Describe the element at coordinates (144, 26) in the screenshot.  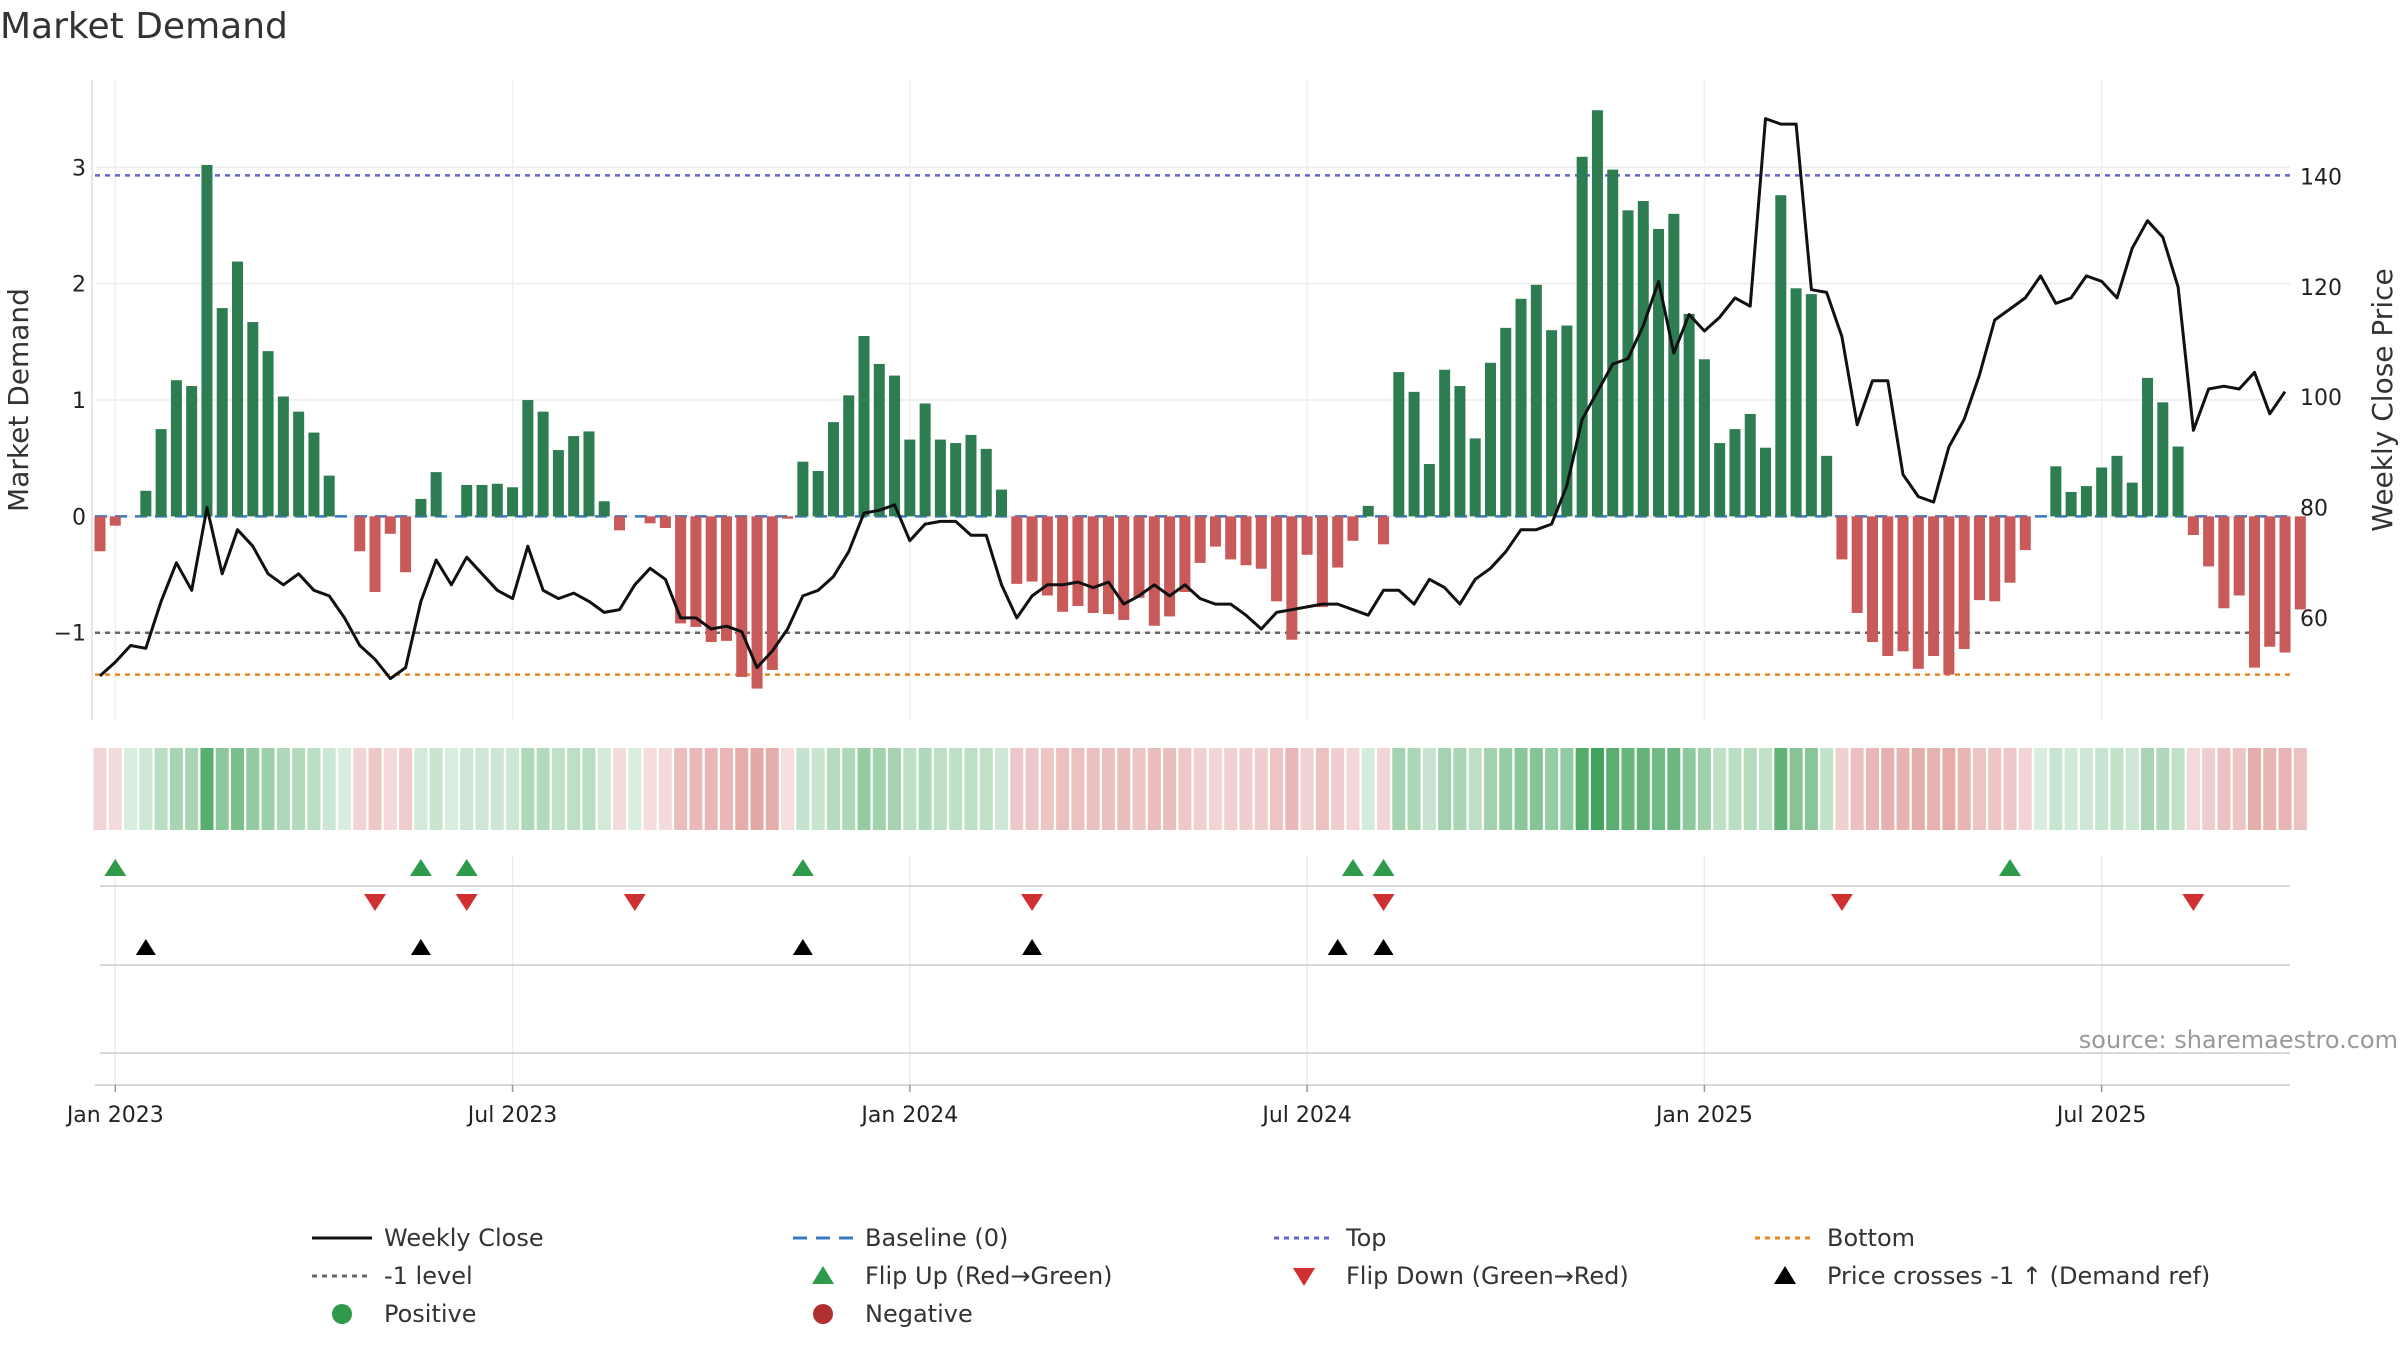
I see `chart-title: Market Demand` at that location.